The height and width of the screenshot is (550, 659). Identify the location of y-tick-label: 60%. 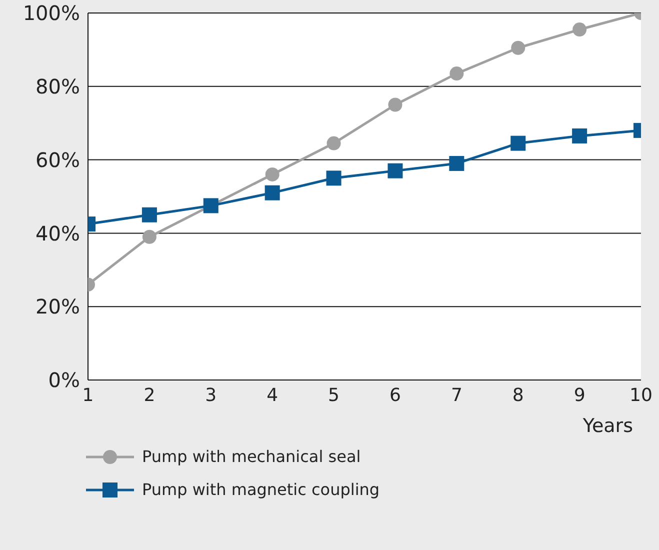
(58, 160).